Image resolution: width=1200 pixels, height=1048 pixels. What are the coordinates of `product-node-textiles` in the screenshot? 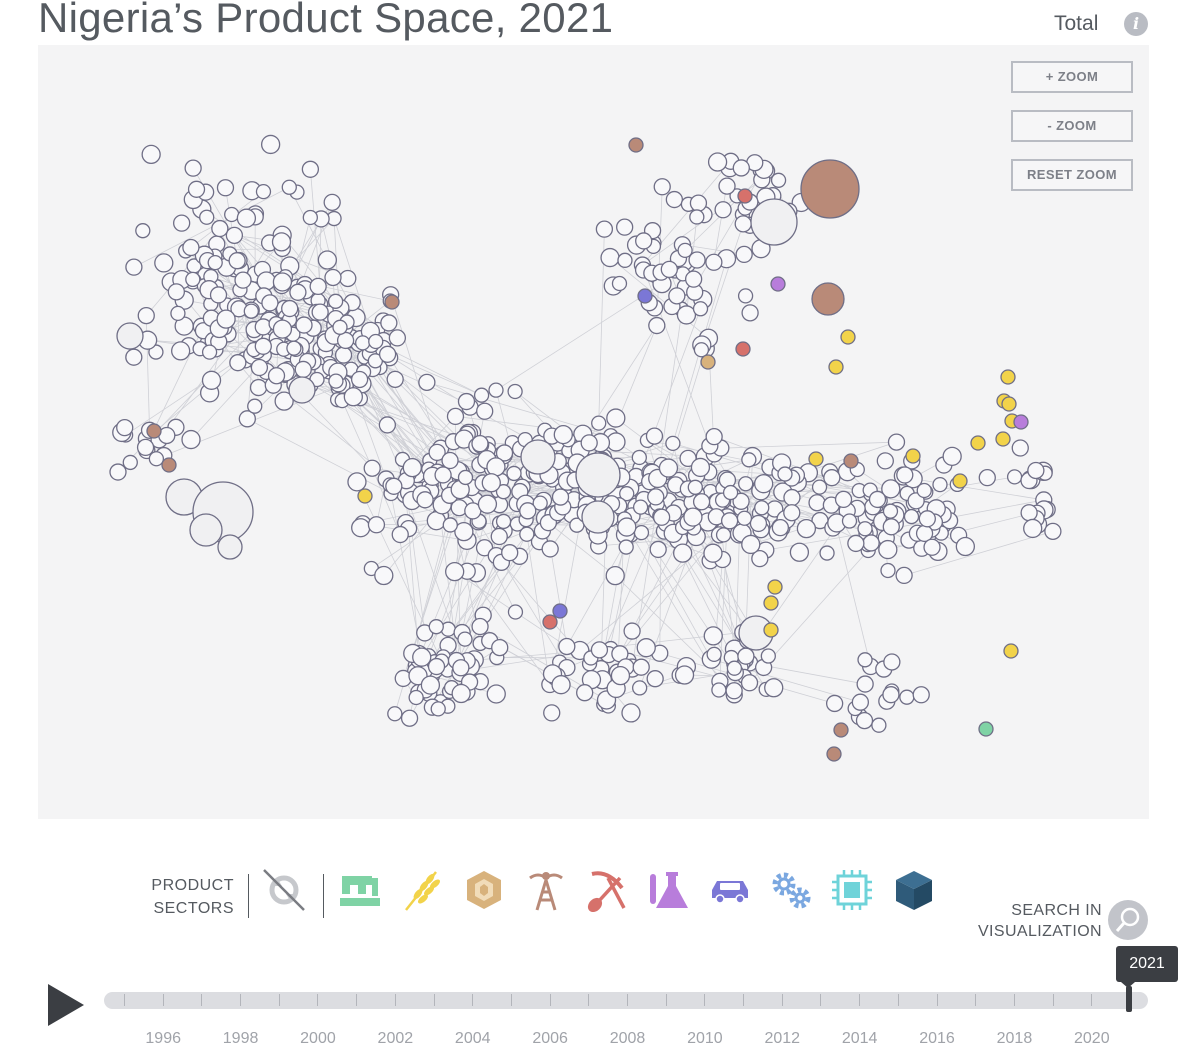 It's located at (986, 729).